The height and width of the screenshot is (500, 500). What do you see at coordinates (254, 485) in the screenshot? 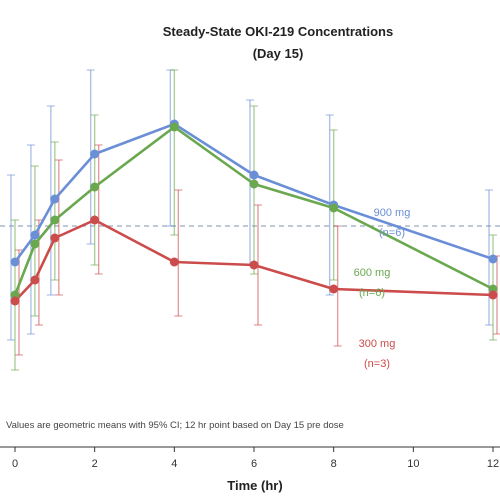
I see `x-axis-label: Time (hr)` at bounding box center [254, 485].